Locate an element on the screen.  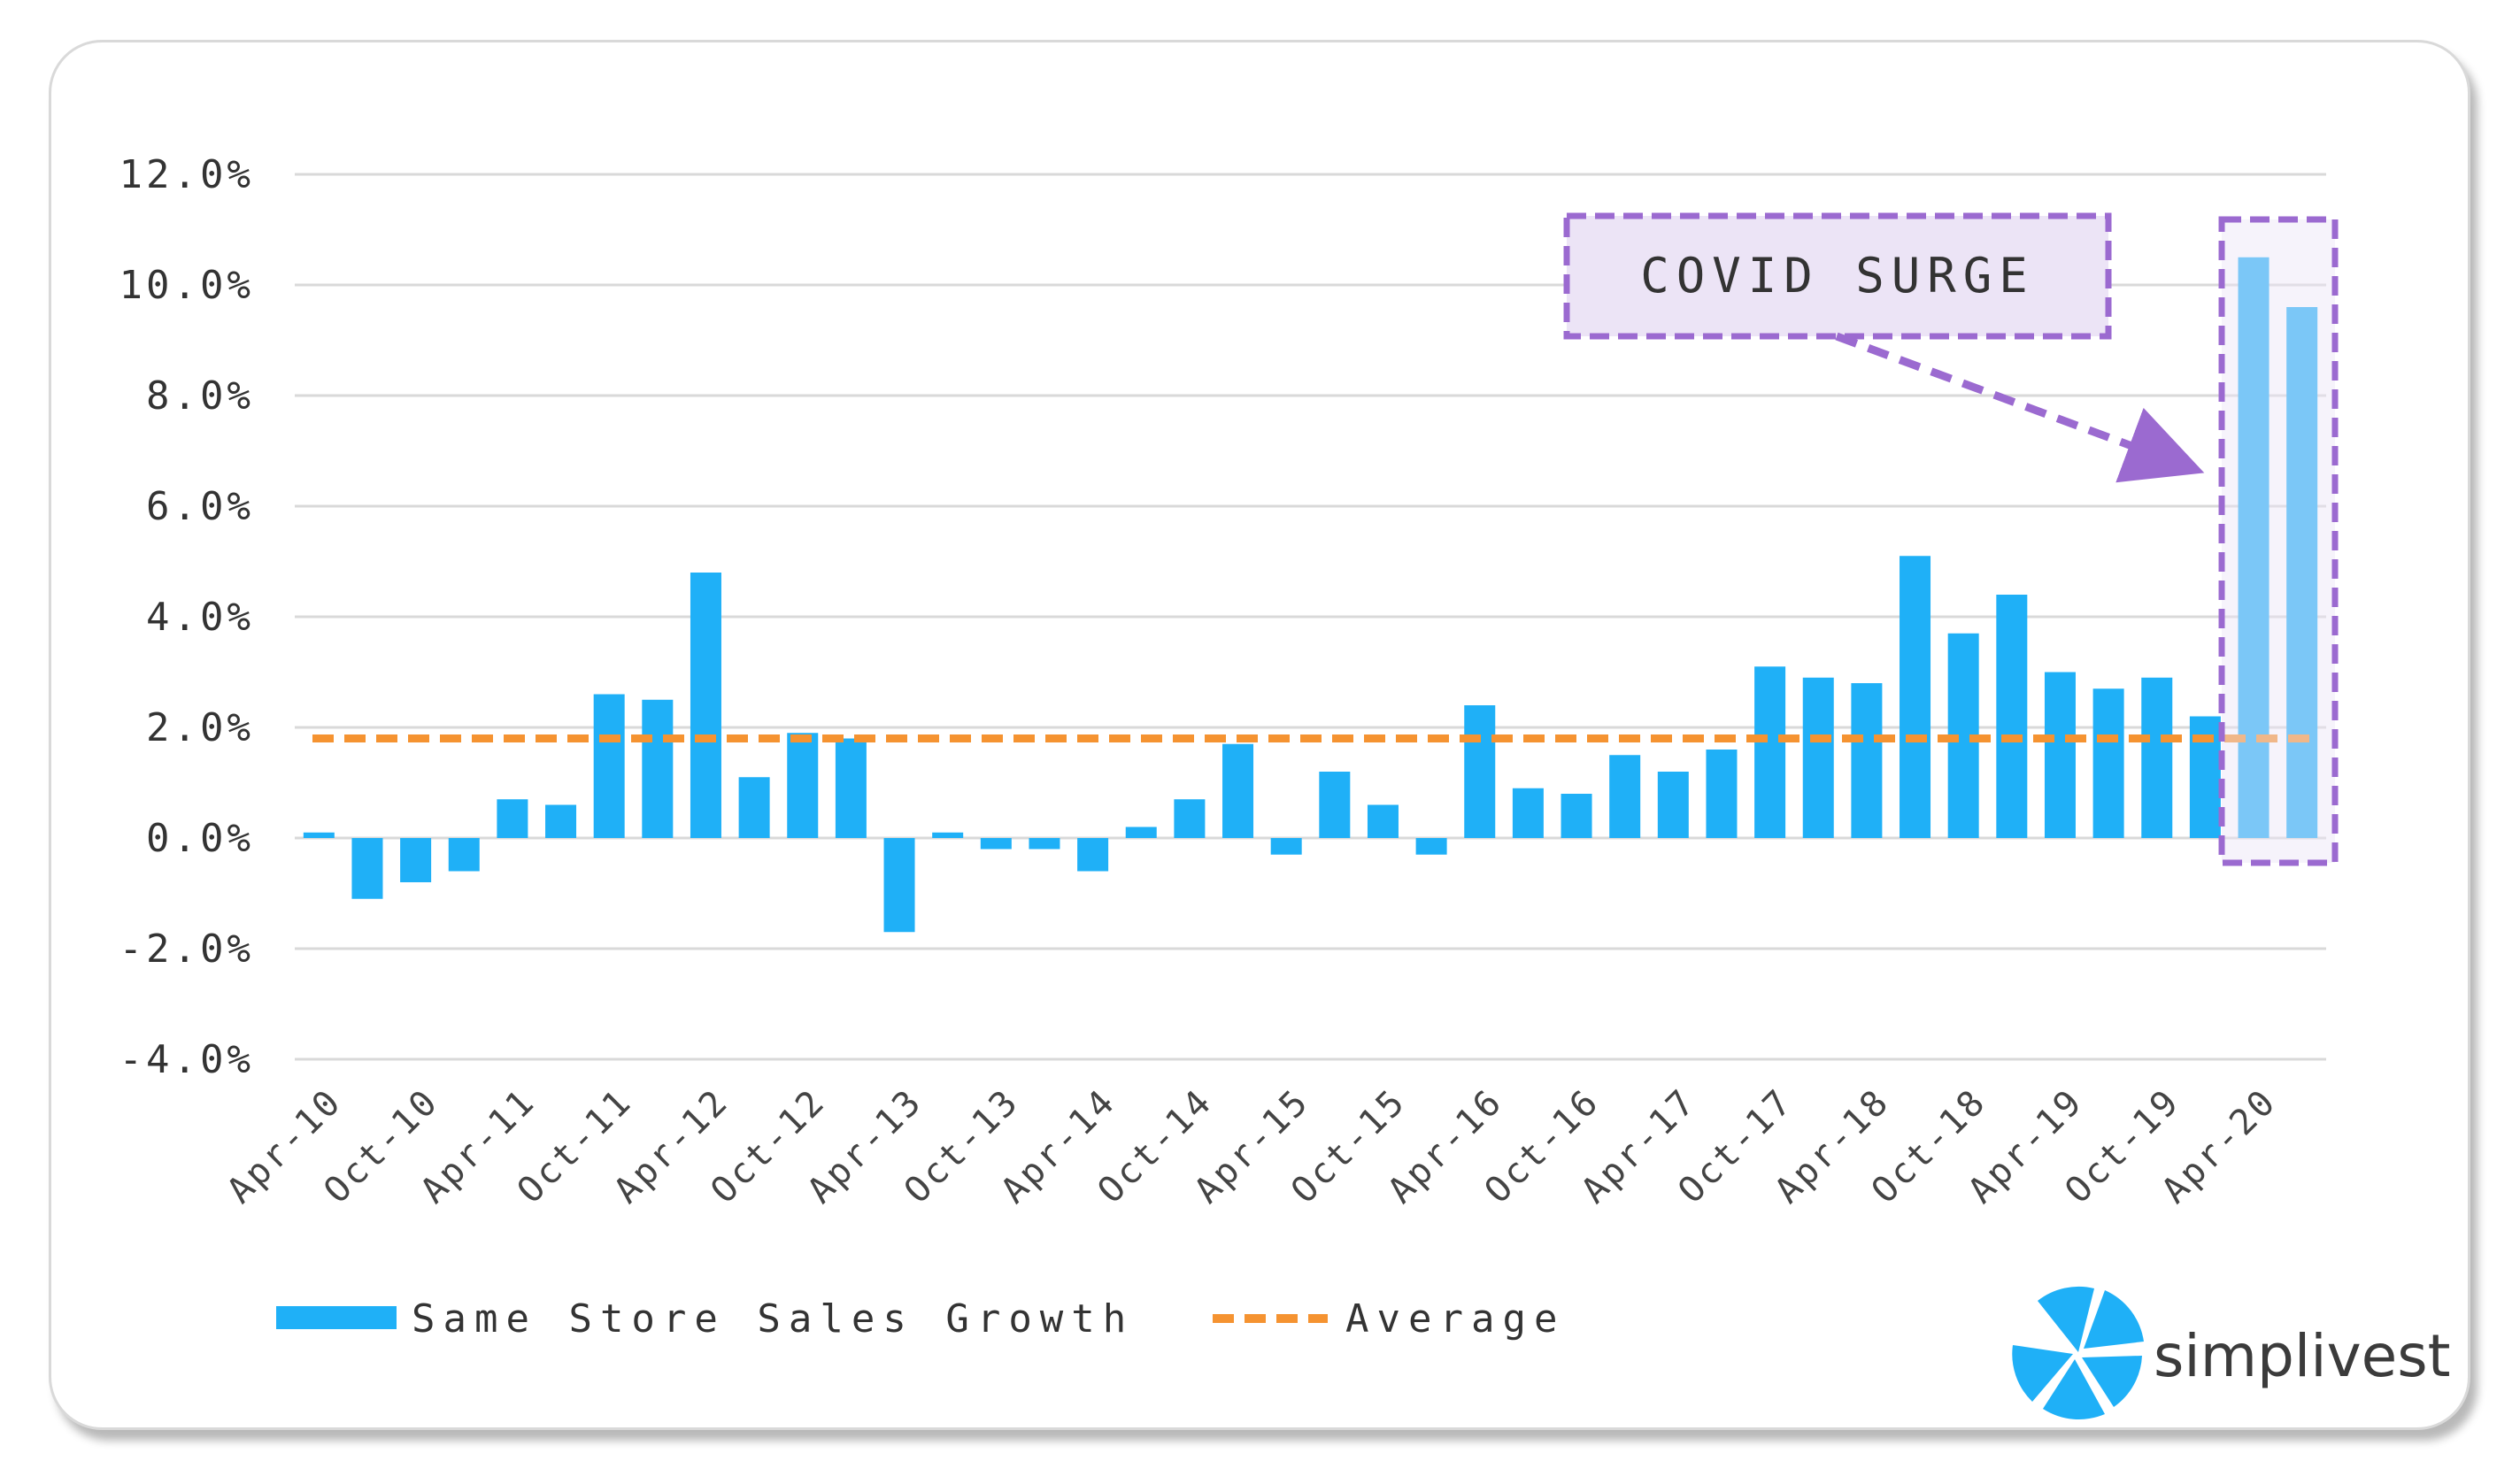
legend-bar-swatch is located at coordinates (336, 1317).